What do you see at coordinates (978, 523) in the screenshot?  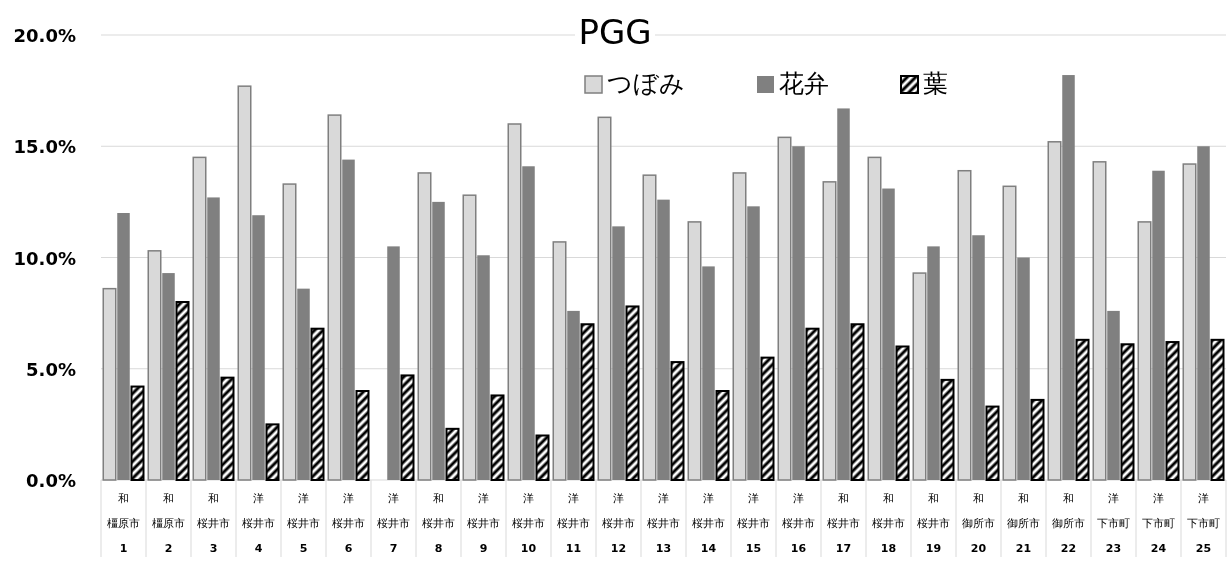 I see `x-tick-label: 和御所市20` at bounding box center [978, 523].